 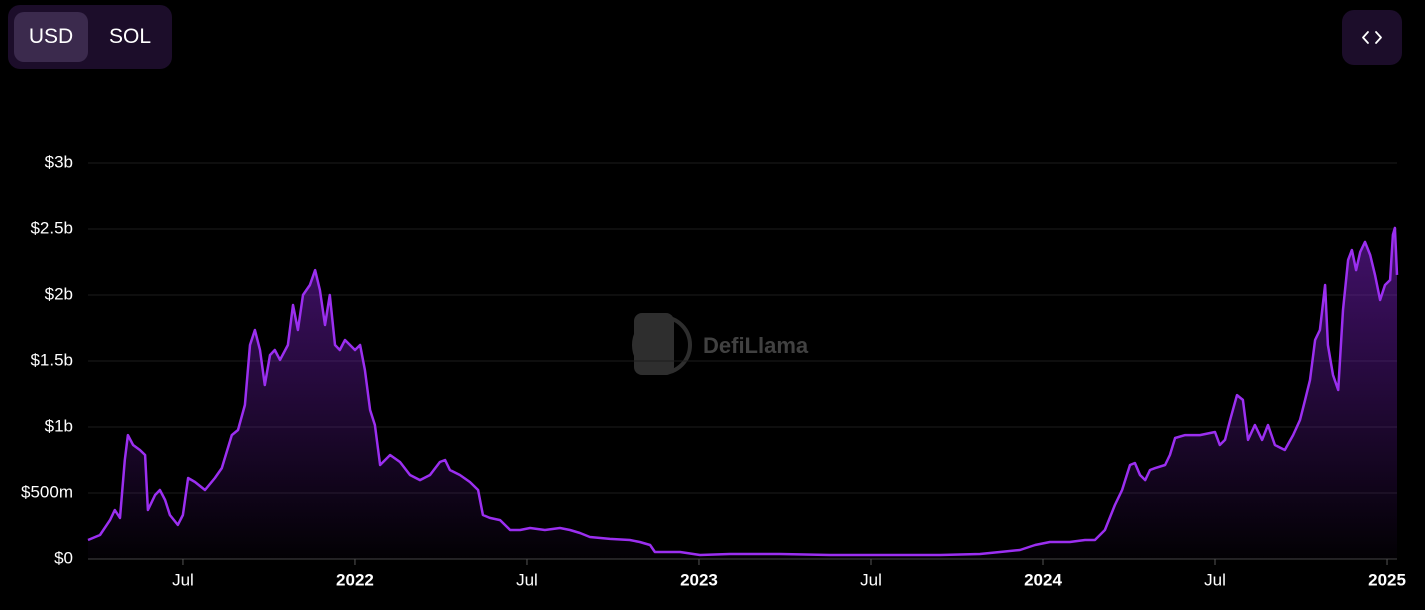 I want to click on currency-button: USD, so click(x=51, y=37).